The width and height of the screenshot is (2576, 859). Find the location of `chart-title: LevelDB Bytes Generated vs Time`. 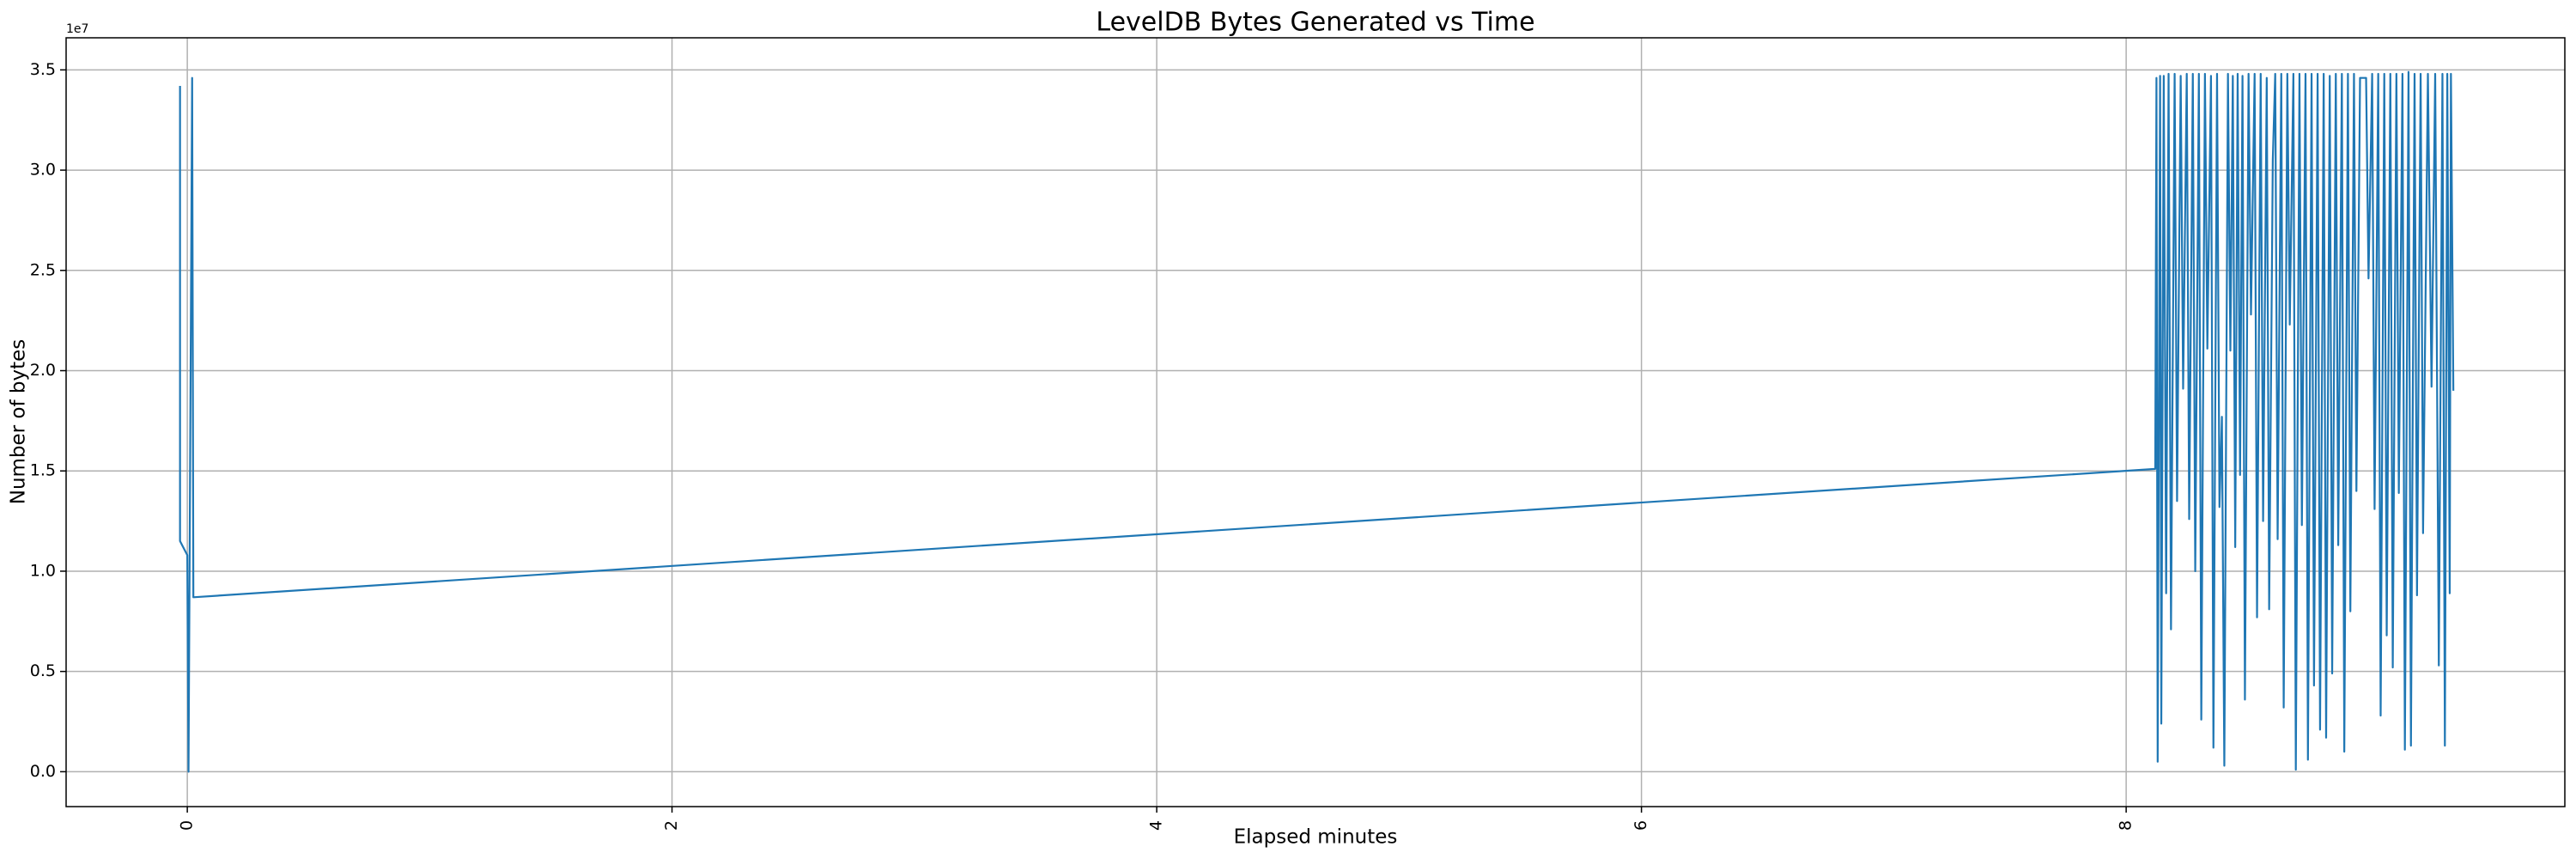

chart-title: LevelDB Bytes Generated vs Time is located at coordinates (1315, 23).